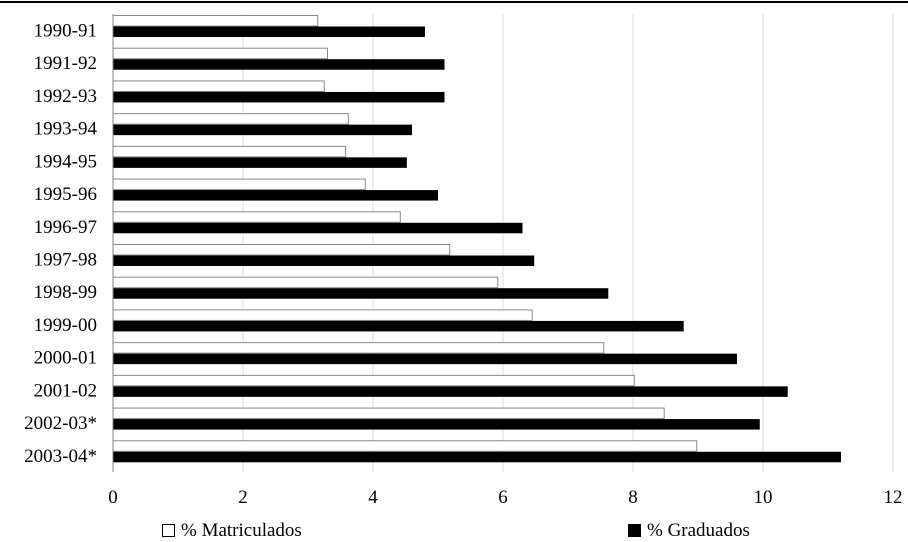 This screenshot has width=908, height=542. I want to click on x-tick-label: 10, so click(763, 497).